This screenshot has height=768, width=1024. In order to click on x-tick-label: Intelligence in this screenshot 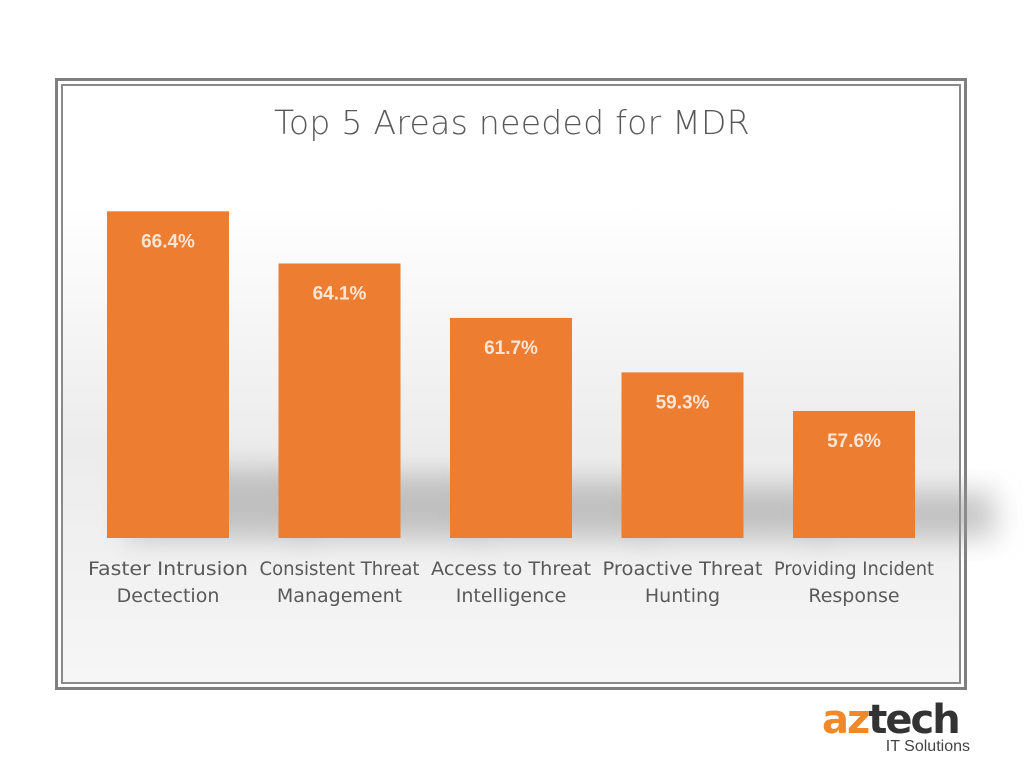, I will do `click(511, 596)`.